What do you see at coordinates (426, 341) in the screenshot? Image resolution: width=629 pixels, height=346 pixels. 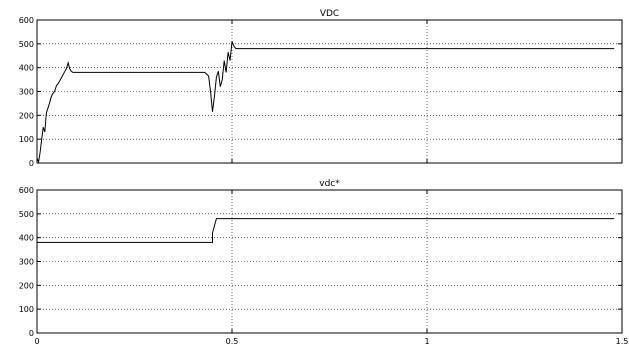 I see `x-tick-label: 1` at bounding box center [426, 341].